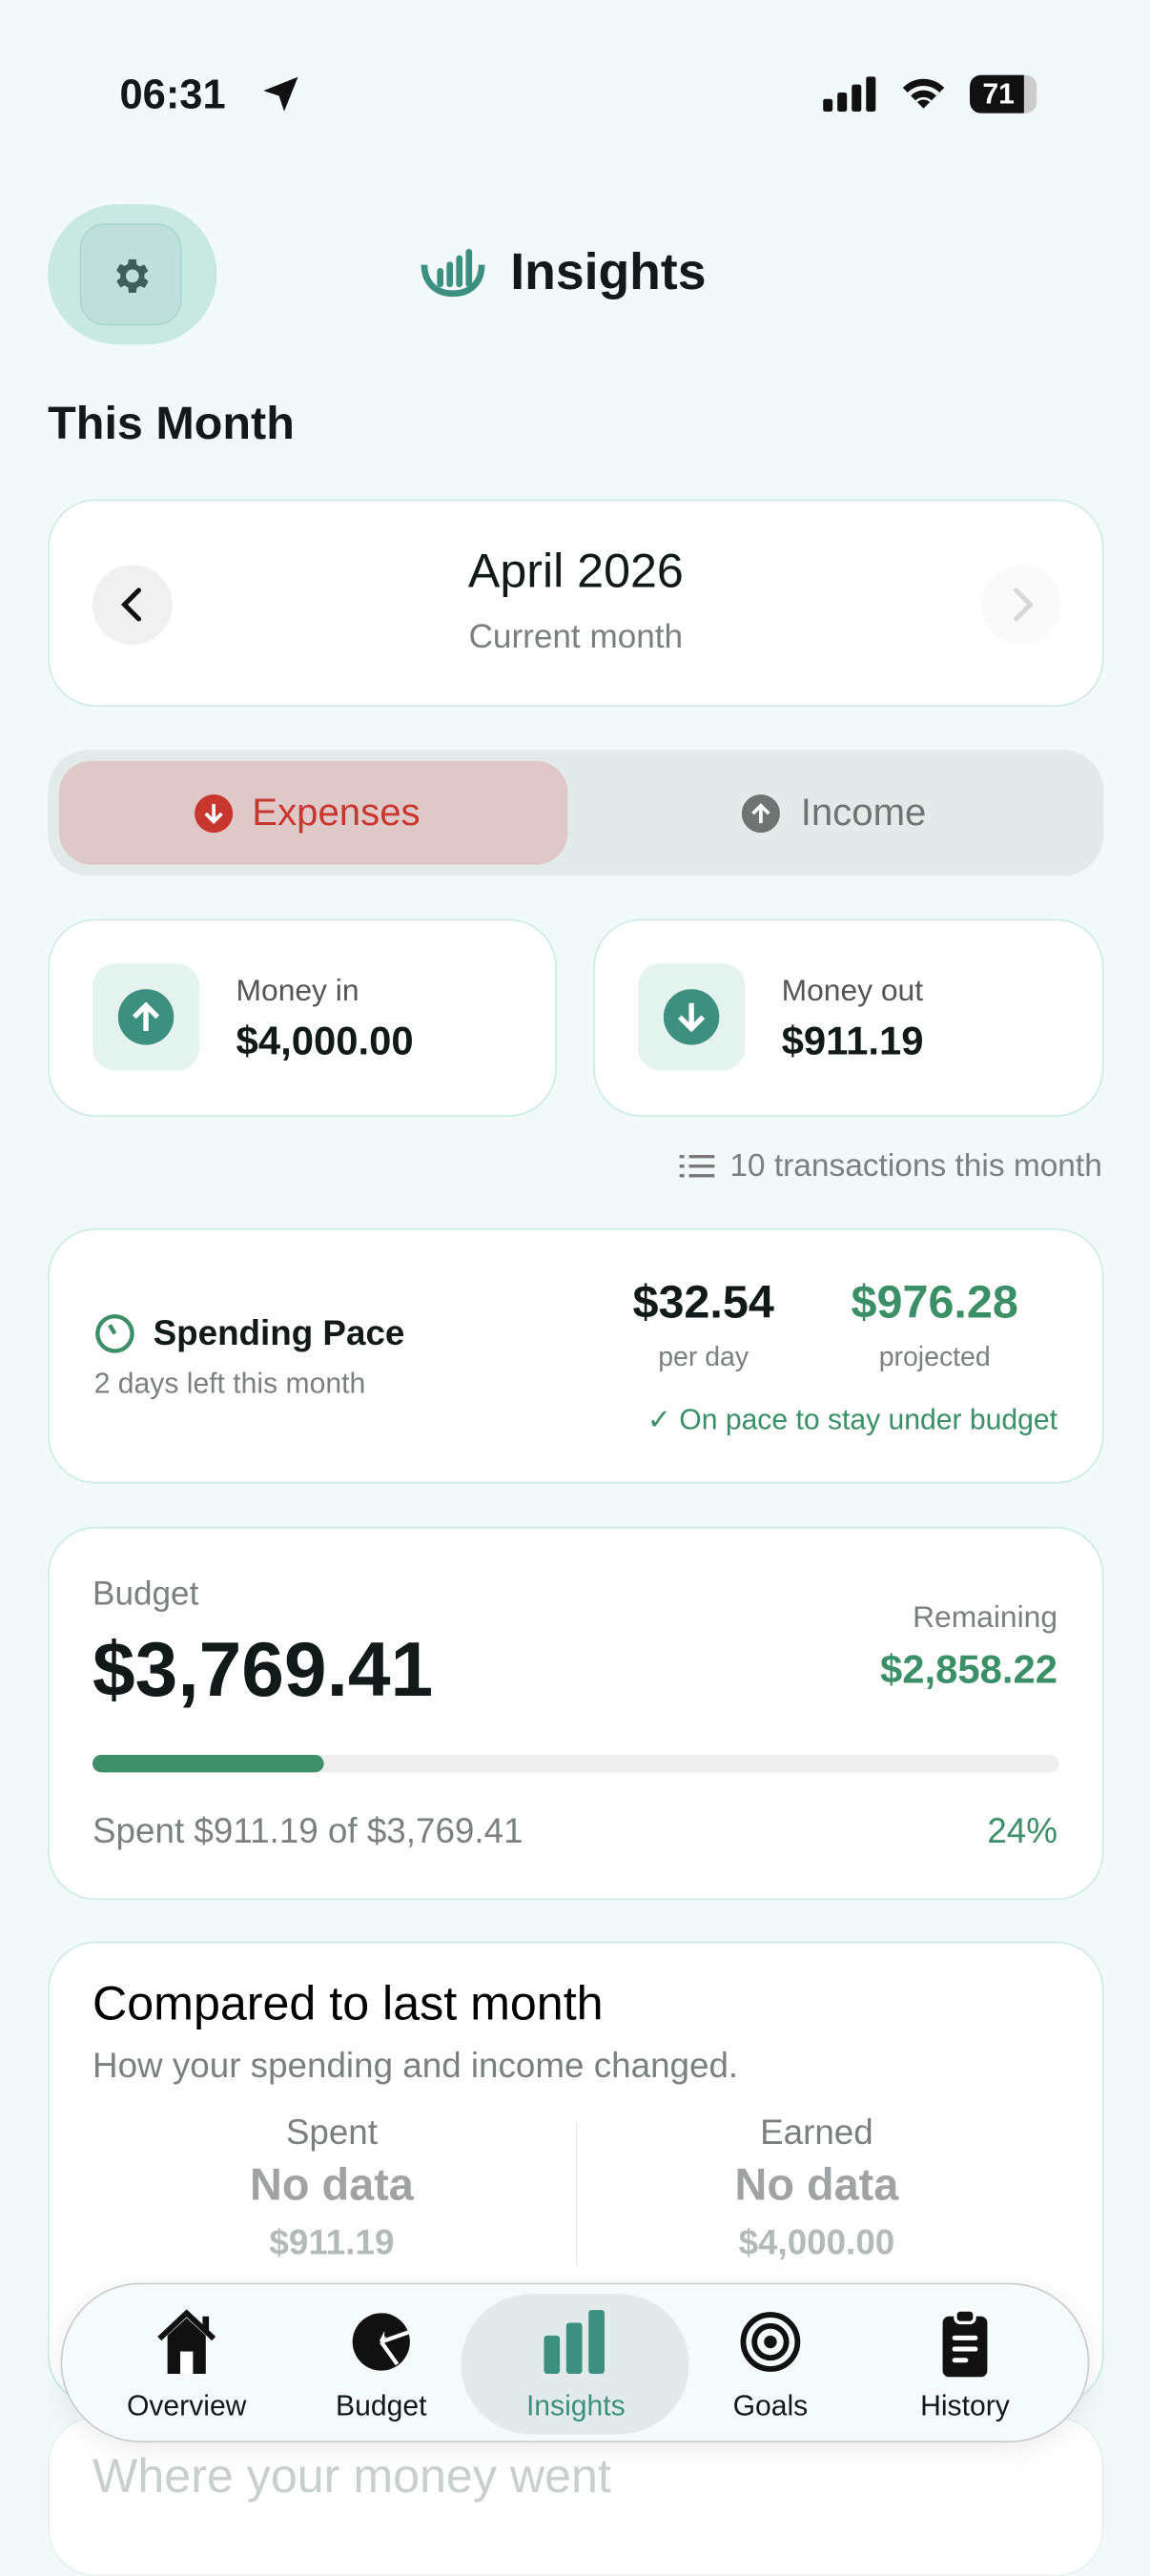 This screenshot has width=1150, height=2576. Describe the element at coordinates (186, 2341) in the screenshot. I see `home-icon` at that location.